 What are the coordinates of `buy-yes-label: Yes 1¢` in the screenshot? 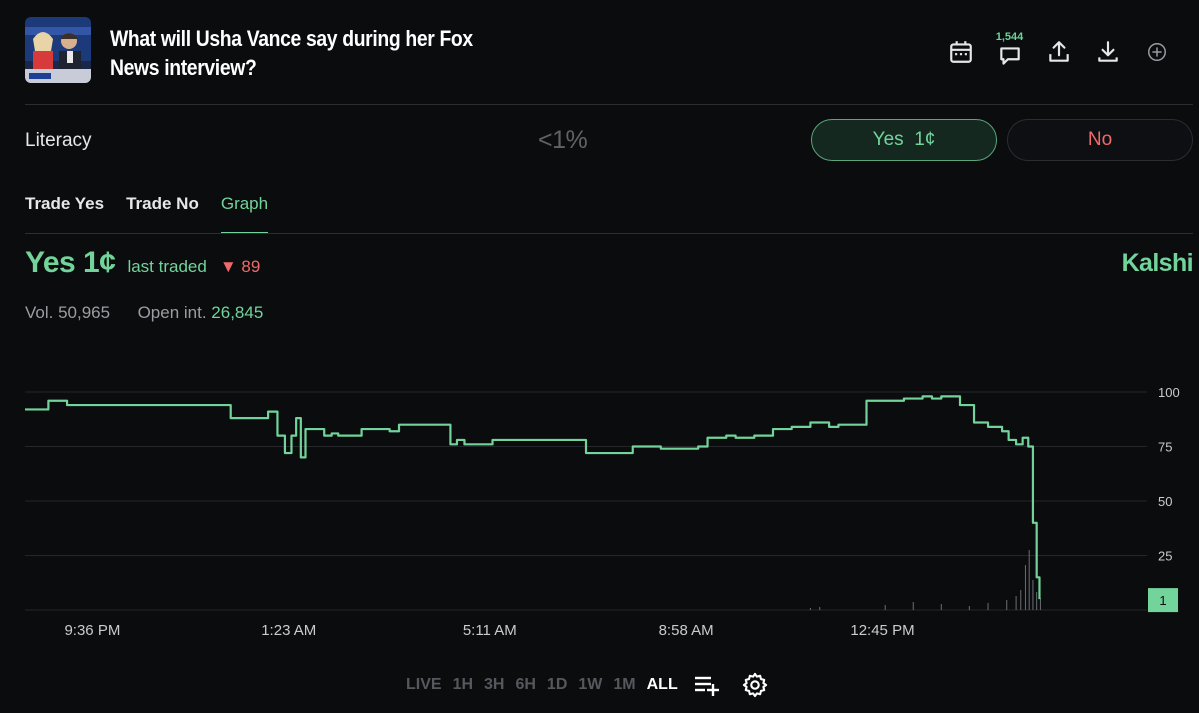 It's located at (904, 139).